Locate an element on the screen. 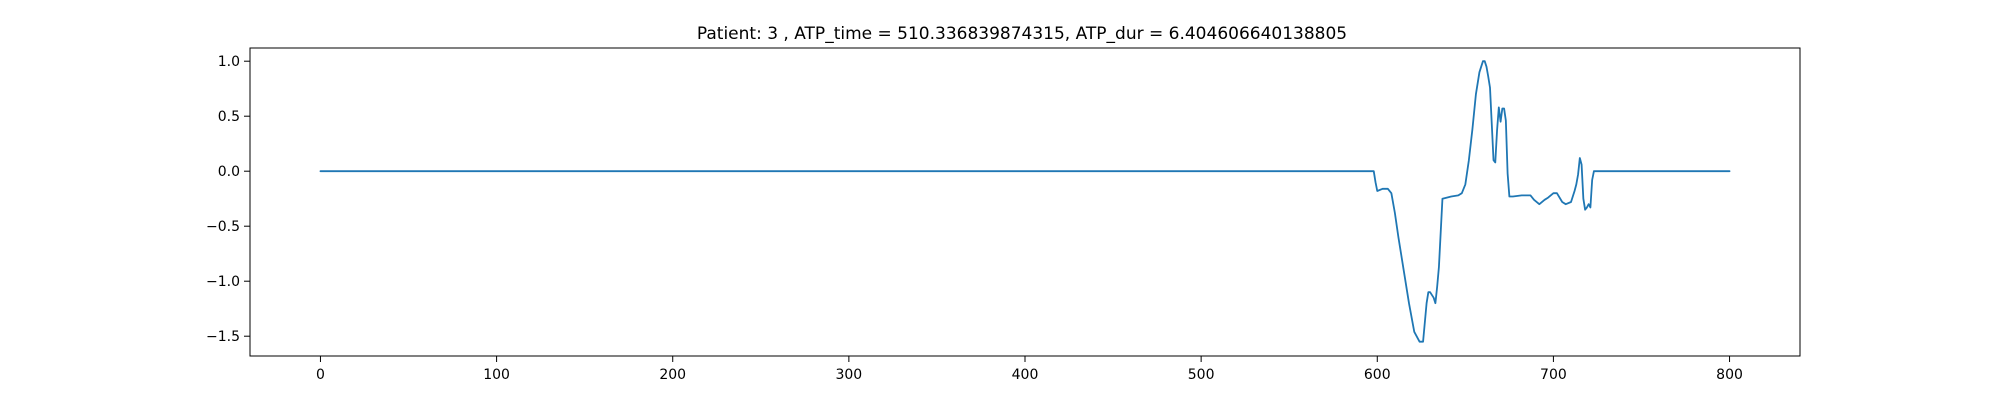  y-axis: 1.0 0.5 0.0 −0.5 −1.0 −1.5 is located at coordinates (228, 199).